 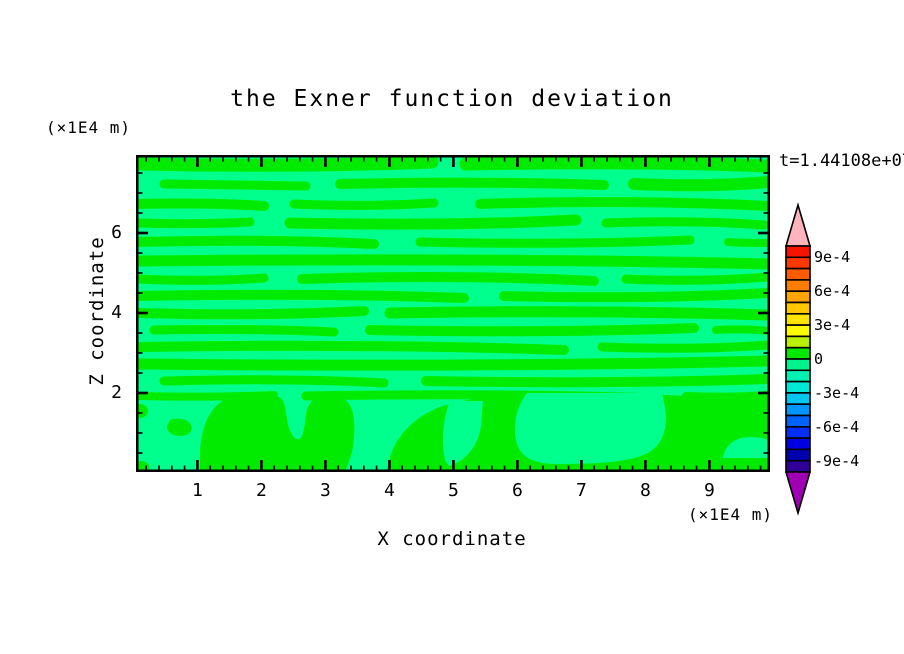 I want to click on colorbar-tick-label: 0, so click(x=819, y=359).